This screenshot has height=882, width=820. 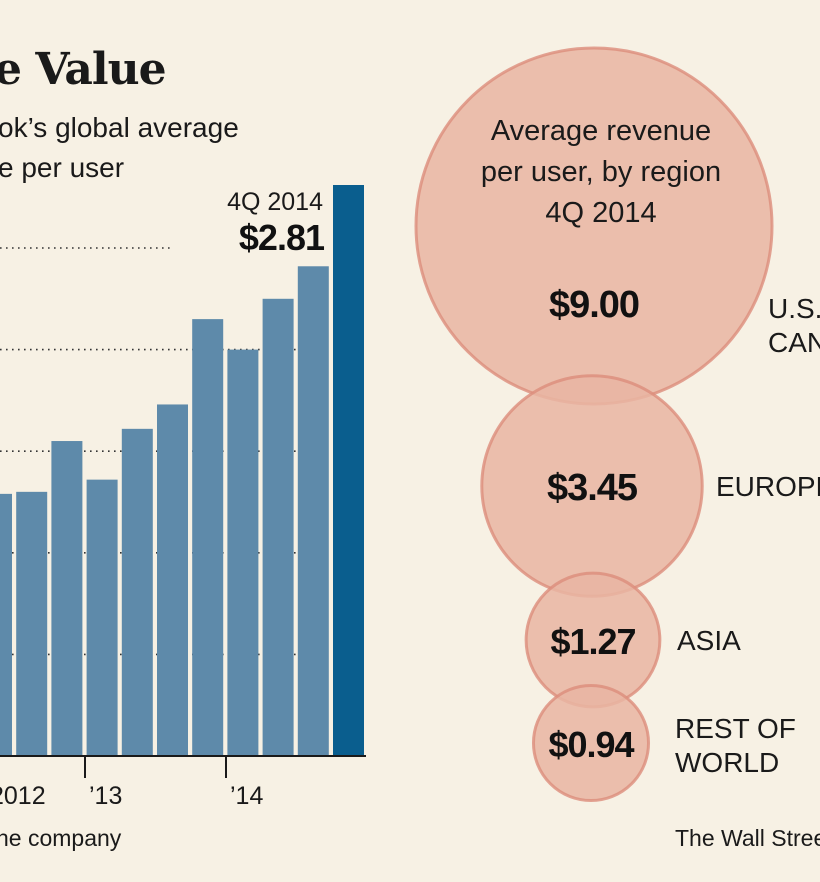 What do you see at coordinates (61, 838) in the screenshot?
I see `source-left: he company` at bounding box center [61, 838].